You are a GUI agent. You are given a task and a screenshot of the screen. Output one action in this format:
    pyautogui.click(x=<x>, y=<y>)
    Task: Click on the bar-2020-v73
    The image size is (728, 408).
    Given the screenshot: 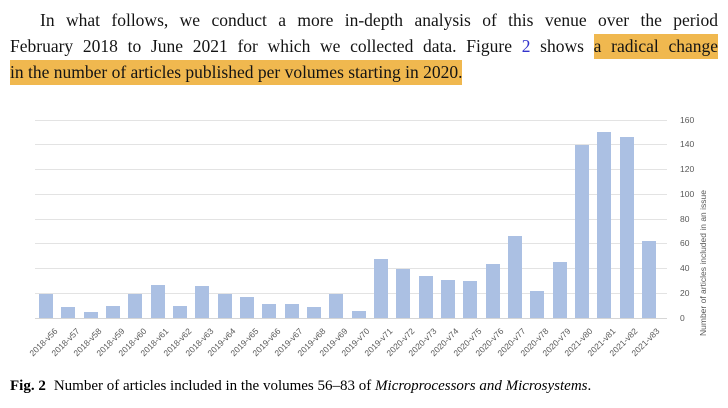 What is the action you would take?
    pyautogui.click(x=425, y=296)
    